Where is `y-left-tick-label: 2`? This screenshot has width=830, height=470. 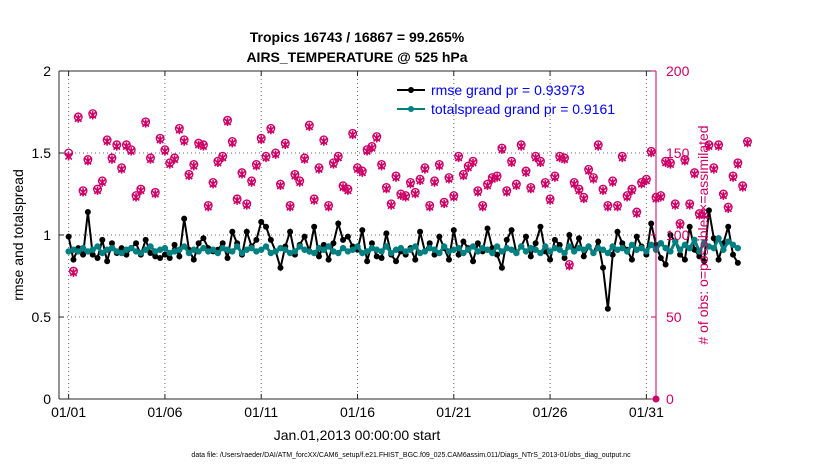 y-left-tick-label: 2 is located at coordinates (47, 71).